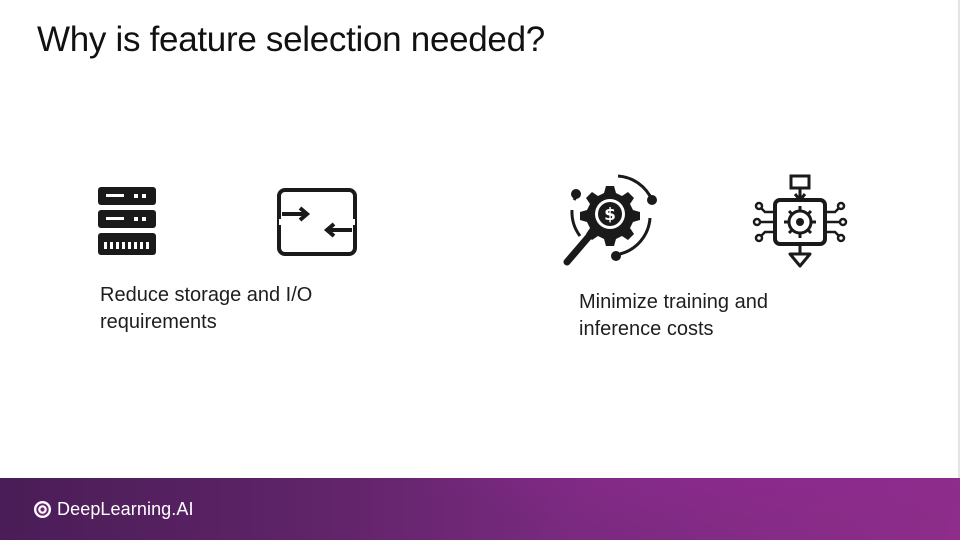 This screenshot has width=960, height=540. I want to click on slide-edge-divider, so click(959, 239).